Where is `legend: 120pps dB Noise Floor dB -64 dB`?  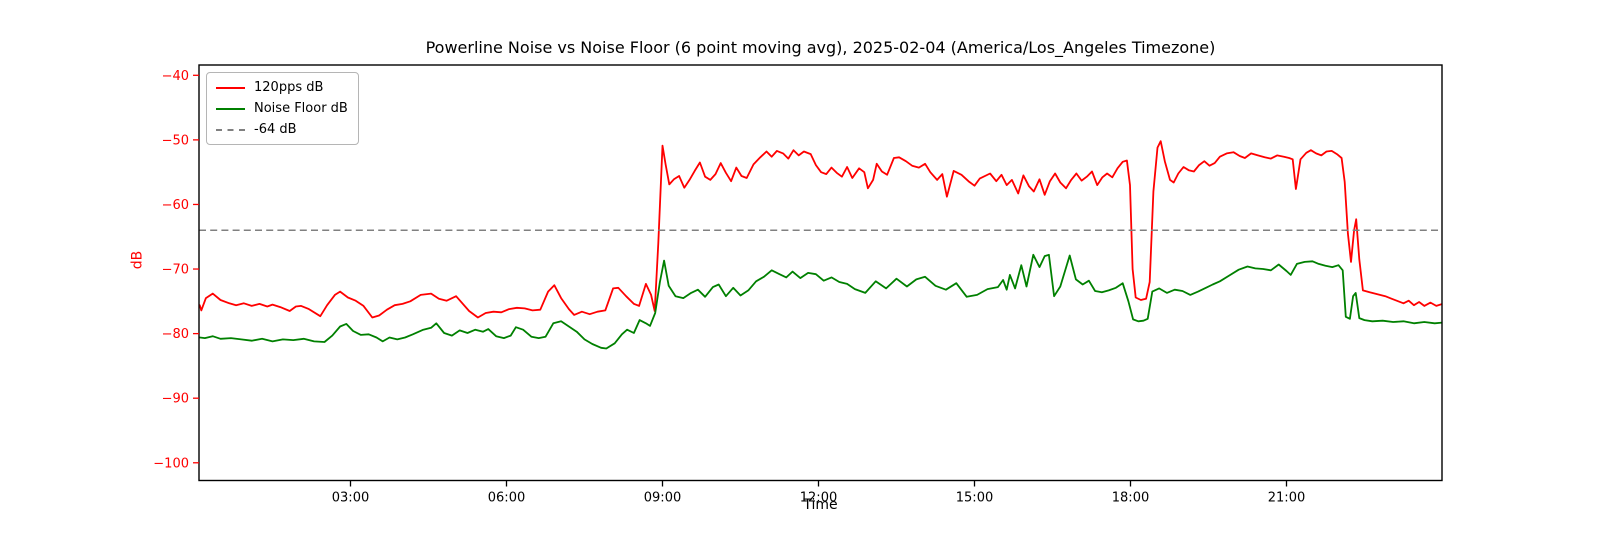
legend: 120pps dB Noise Floor dB -64 dB is located at coordinates (282, 108).